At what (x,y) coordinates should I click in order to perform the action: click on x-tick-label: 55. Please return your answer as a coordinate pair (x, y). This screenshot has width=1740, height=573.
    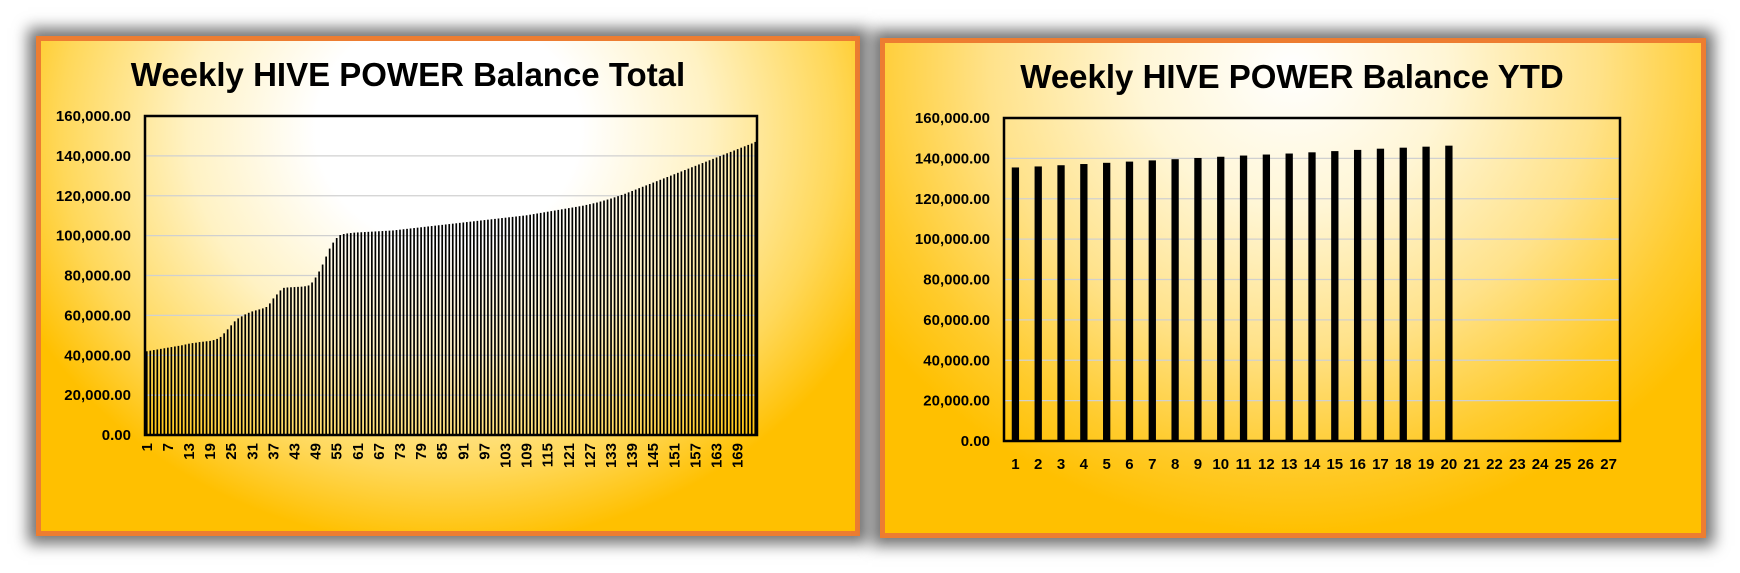
    Looking at the image, I should click on (337, 451).